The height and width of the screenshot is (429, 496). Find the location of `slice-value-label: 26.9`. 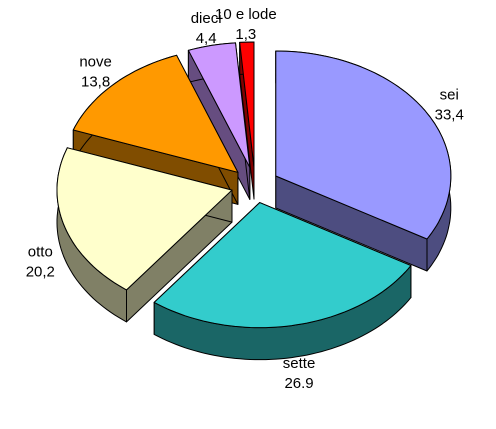

slice-value-label: 26.9 is located at coordinates (298, 383).